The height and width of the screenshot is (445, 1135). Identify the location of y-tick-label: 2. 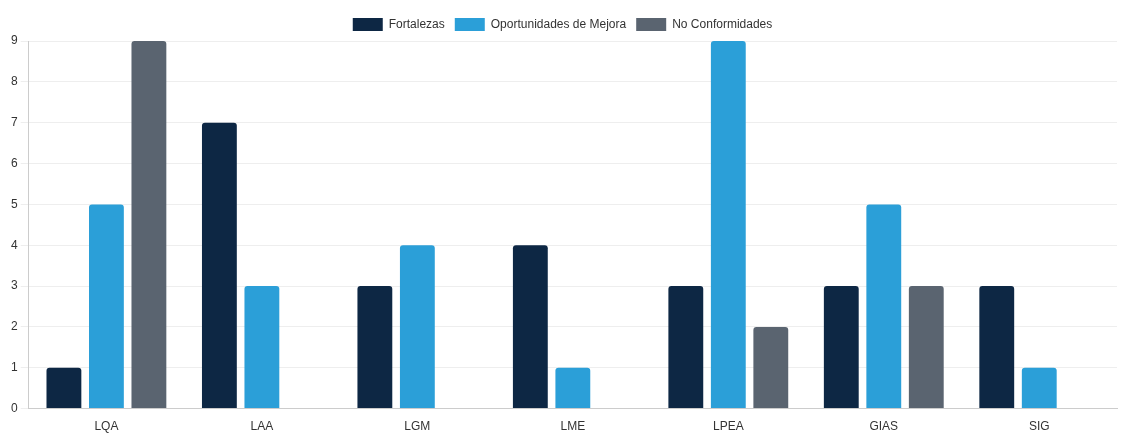
(14, 326).